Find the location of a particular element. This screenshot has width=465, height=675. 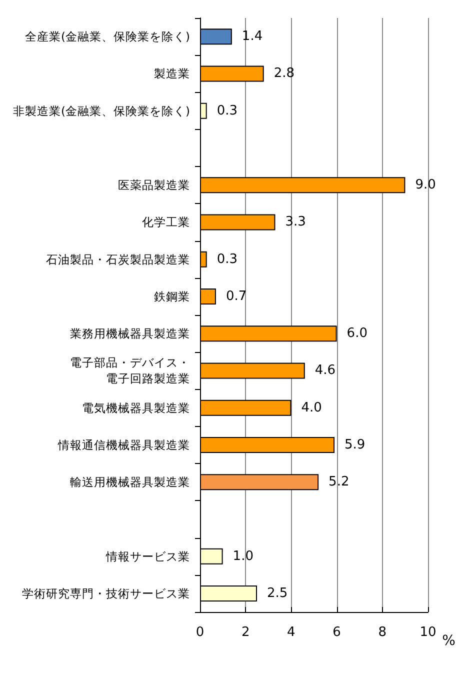

y-tick-label: 輸送用機械器具製造業 is located at coordinates (130, 482).